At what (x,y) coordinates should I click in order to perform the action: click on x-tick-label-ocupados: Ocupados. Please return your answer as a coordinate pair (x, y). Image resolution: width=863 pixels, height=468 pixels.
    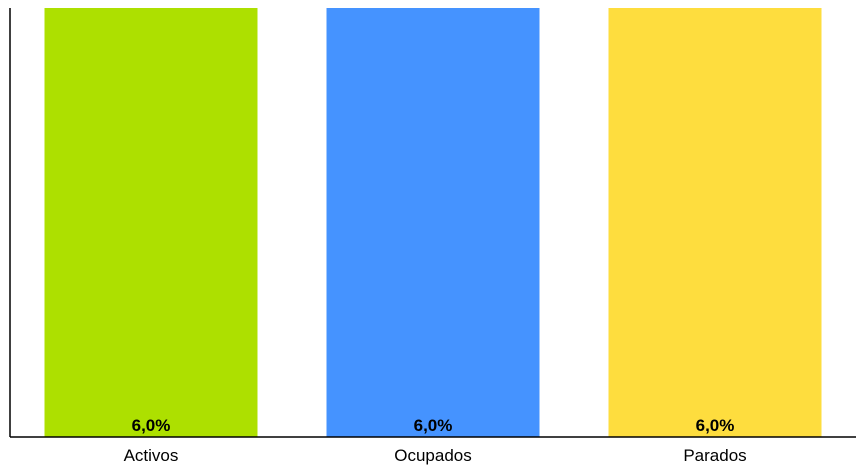
    Looking at the image, I should click on (433, 455).